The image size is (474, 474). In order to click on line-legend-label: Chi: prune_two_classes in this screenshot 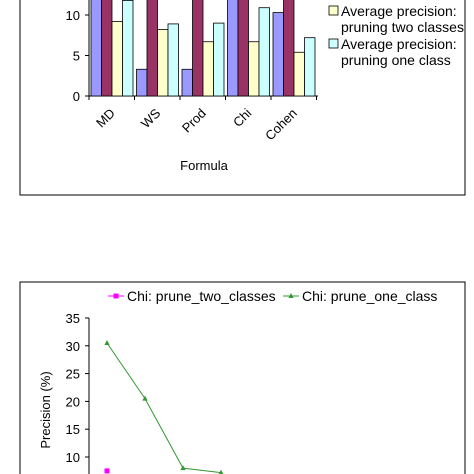, I will do `click(201, 296)`.